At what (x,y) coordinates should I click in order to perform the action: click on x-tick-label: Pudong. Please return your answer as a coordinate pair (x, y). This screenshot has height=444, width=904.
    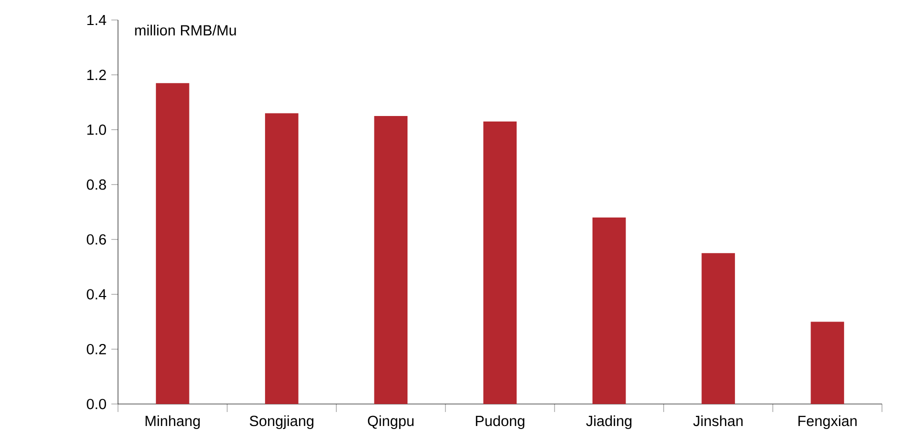
    Looking at the image, I should click on (500, 422).